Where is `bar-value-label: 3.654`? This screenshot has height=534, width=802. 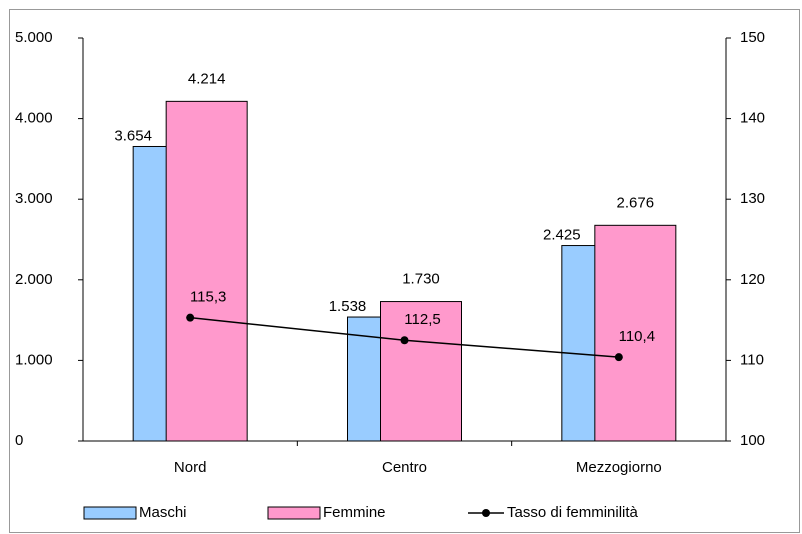 bar-value-label: 3.654 is located at coordinates (133, 135).